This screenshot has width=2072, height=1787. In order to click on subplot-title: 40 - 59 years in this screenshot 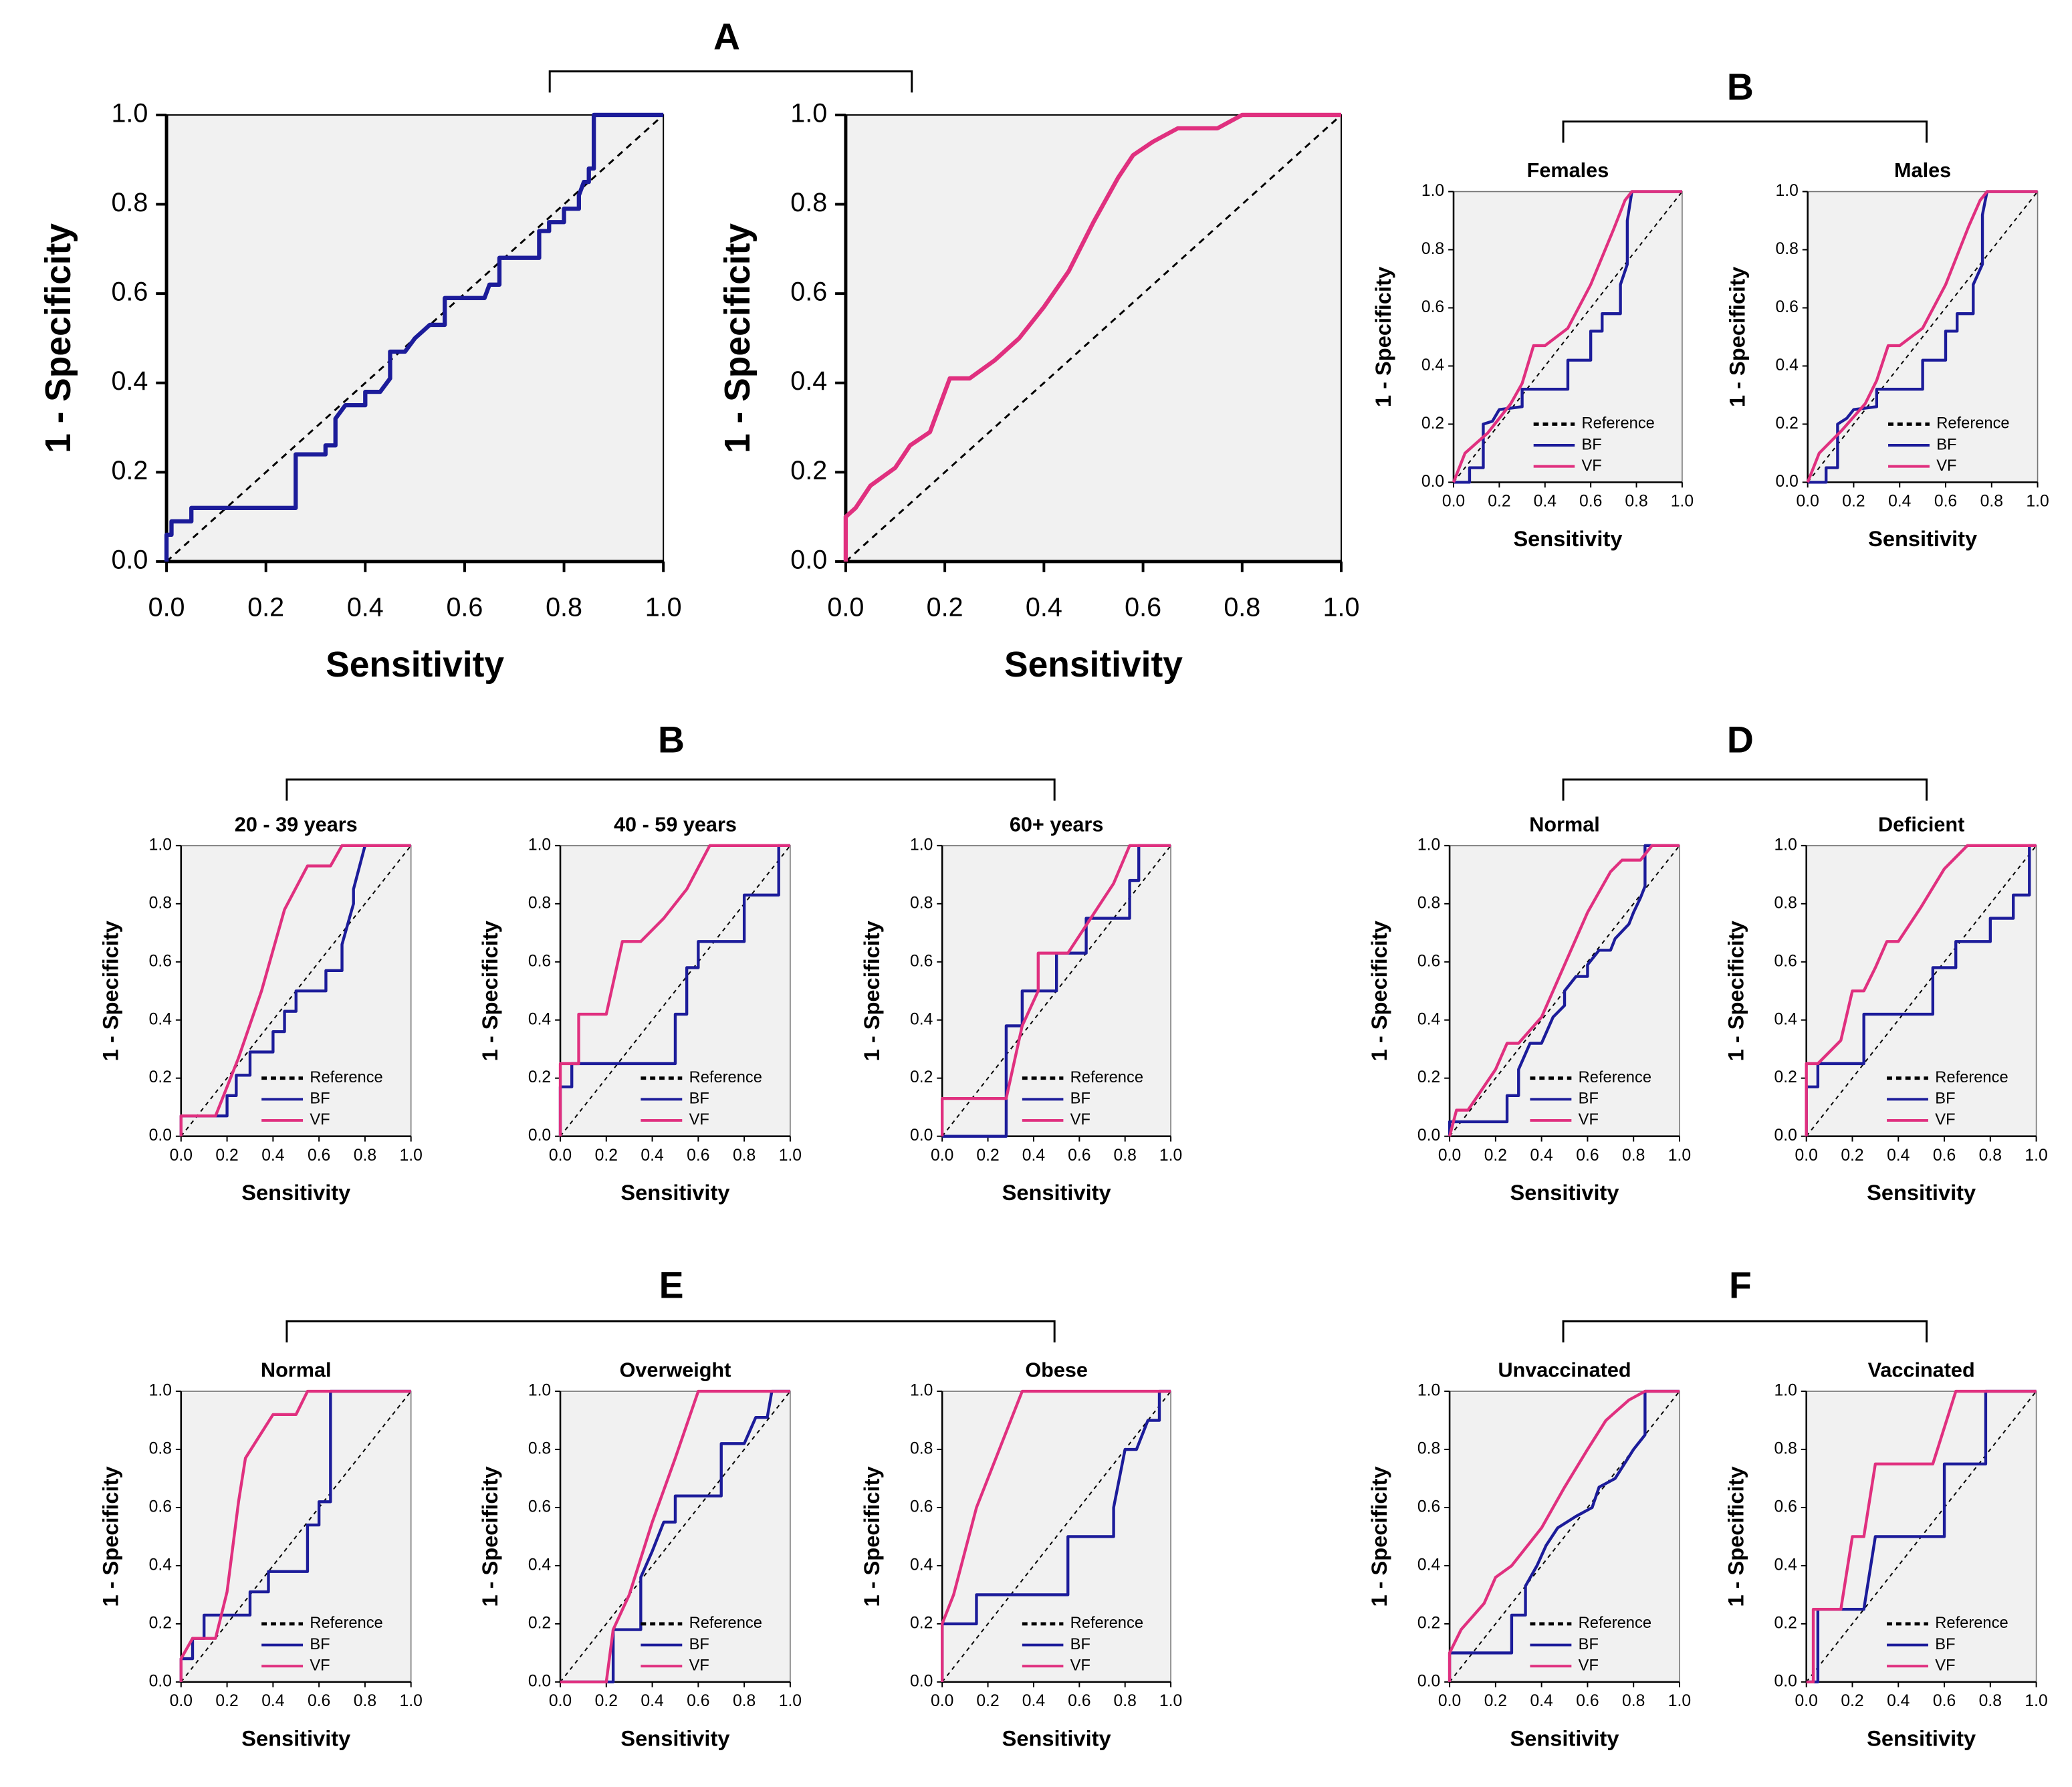, I will do `click(675, 824)`.